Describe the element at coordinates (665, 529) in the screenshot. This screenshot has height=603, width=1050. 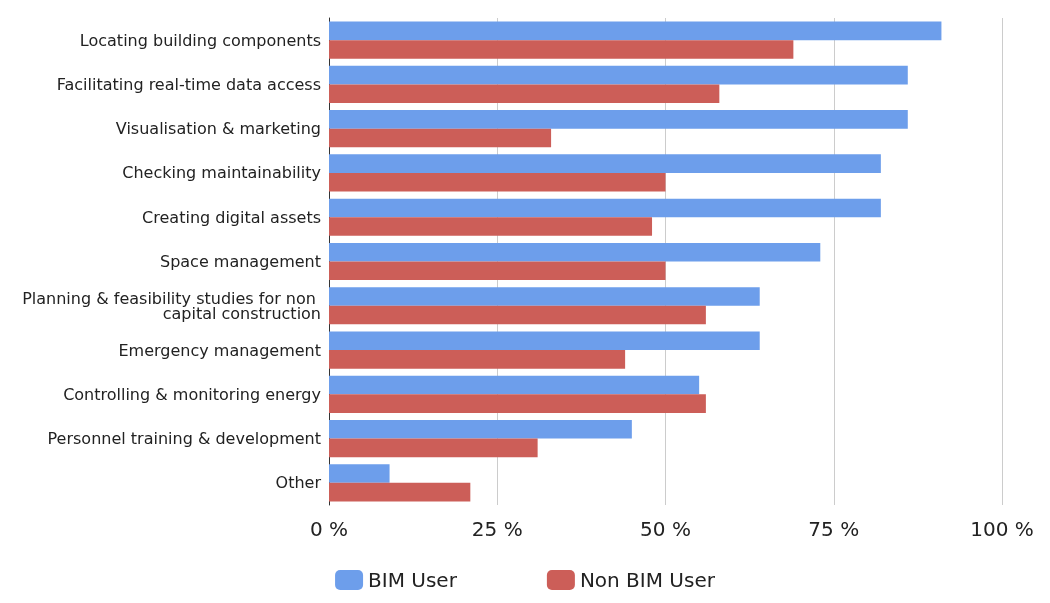
I see `x-tick-label: 50 %` at that location.